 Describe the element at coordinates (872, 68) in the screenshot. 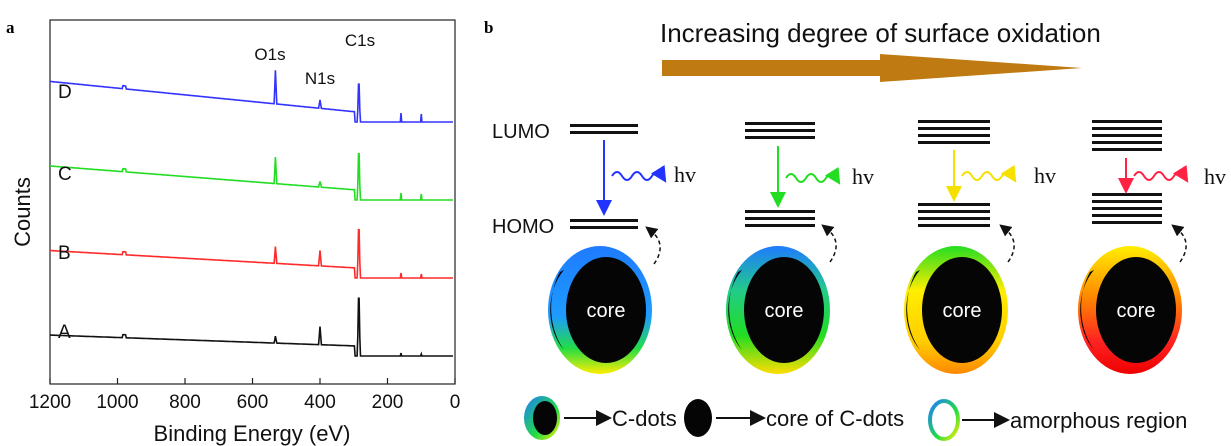

I see `oxidation-arrow` at that location.